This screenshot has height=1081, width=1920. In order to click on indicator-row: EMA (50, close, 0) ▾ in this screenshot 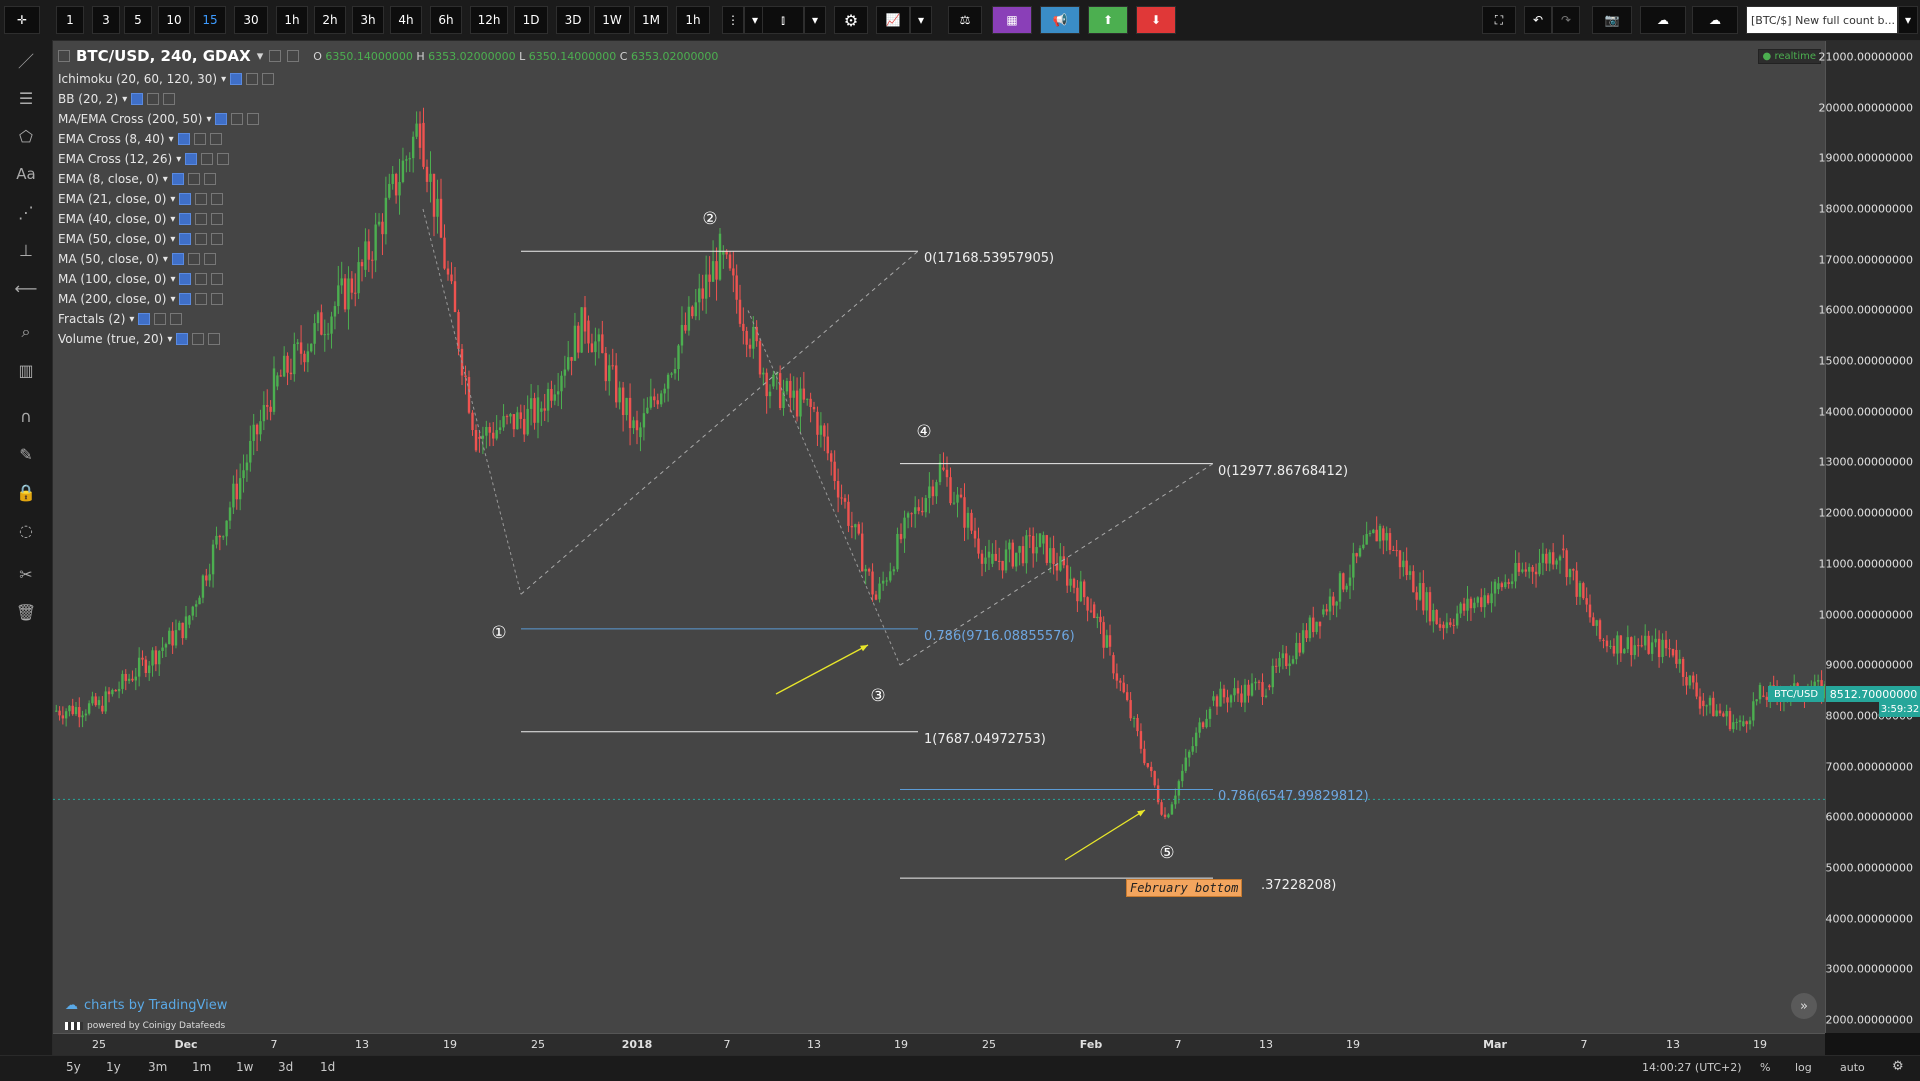, I will do `click(141, 239)`.